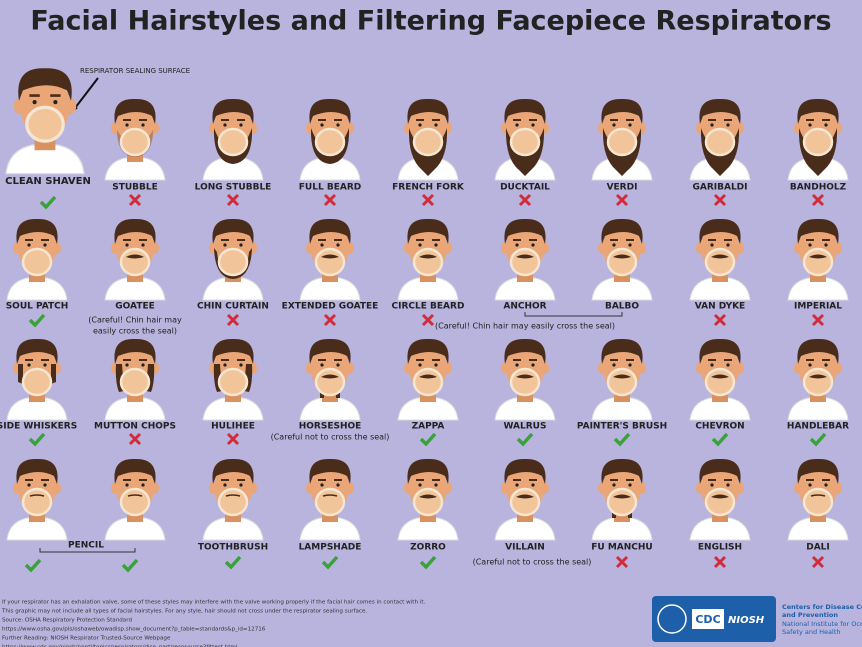  Describe the element at coordinates (810, 615) in the screenshot. I see `agency: and Prevention` at that location.